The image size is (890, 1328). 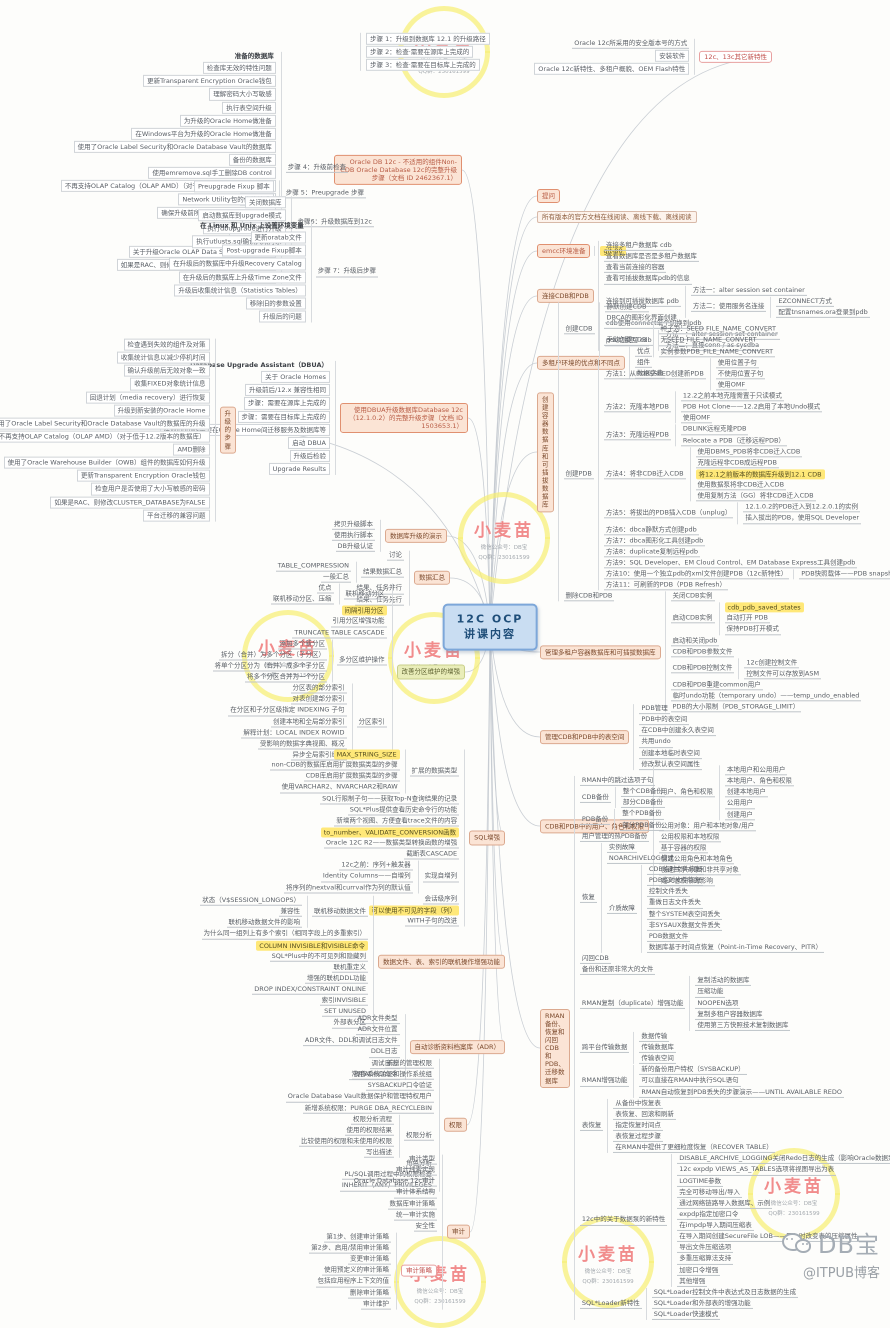 I want to click on mindmap-node: LOGTIME参数, so click(x=700, y=1181).